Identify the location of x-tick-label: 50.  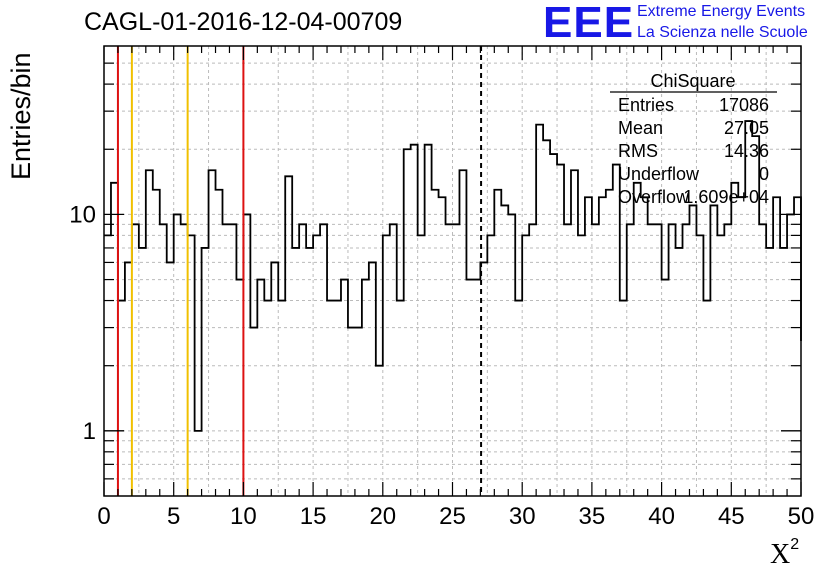
(801, 516).